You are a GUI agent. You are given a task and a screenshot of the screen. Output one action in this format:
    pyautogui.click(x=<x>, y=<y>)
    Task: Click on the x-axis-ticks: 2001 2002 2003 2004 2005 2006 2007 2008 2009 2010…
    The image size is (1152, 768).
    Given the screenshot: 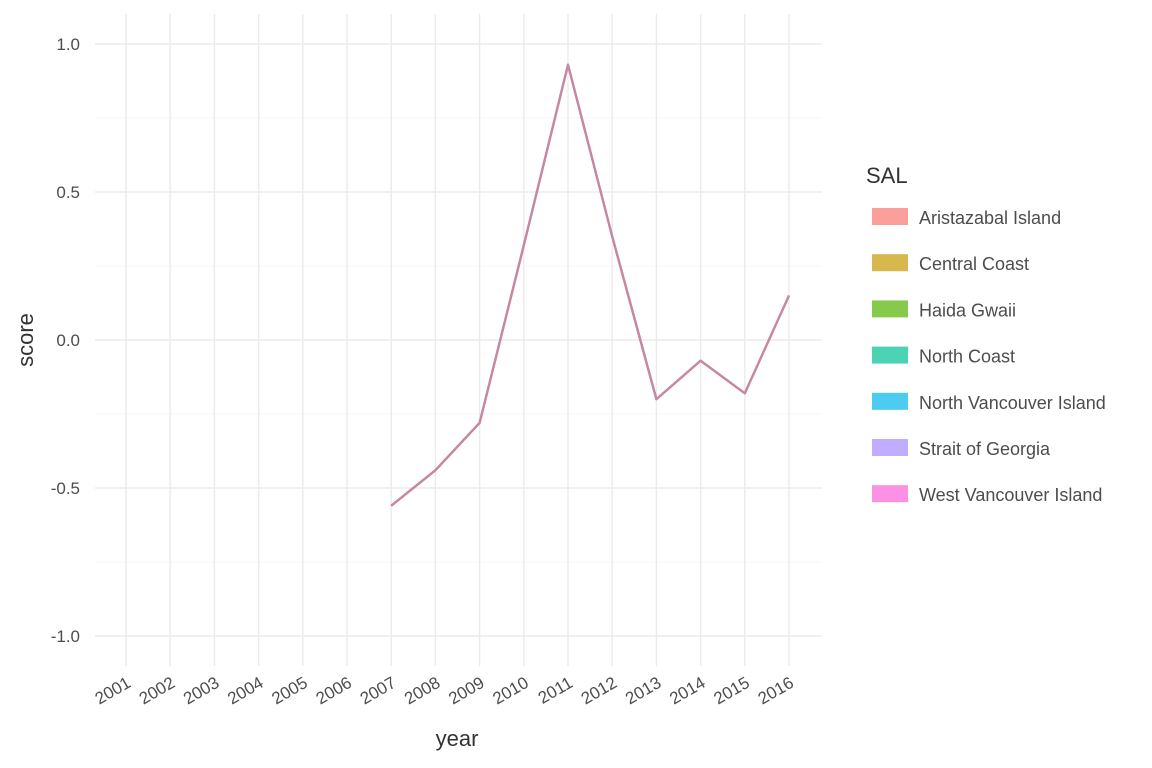 What is the action you would take?
    pyautogui.click(x=444, y=690)
    